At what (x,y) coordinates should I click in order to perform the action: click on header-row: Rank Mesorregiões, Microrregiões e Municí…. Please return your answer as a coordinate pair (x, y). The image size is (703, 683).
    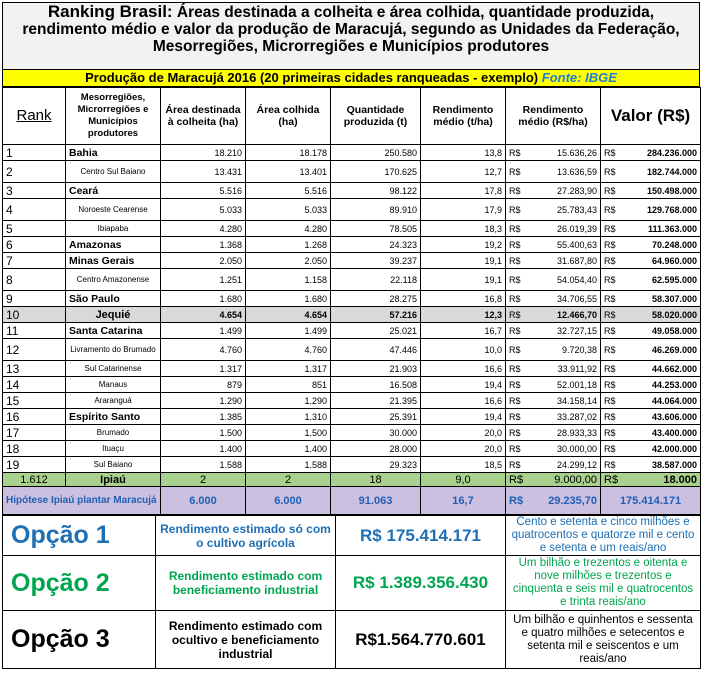
    Looking at the image, I should click on (352, 116).